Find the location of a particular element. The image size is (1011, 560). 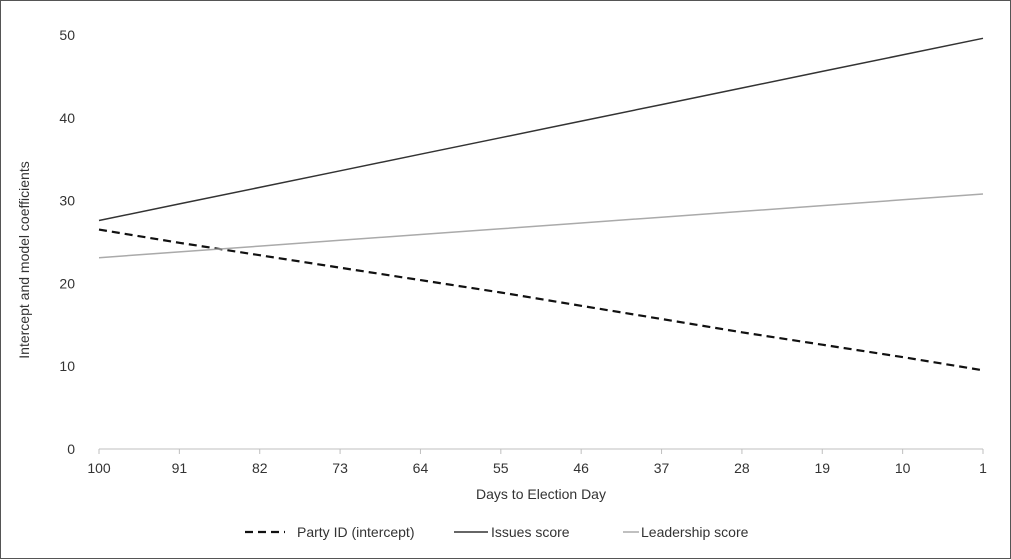

x-tick-label: 82 is located at coordinates (260, 468).